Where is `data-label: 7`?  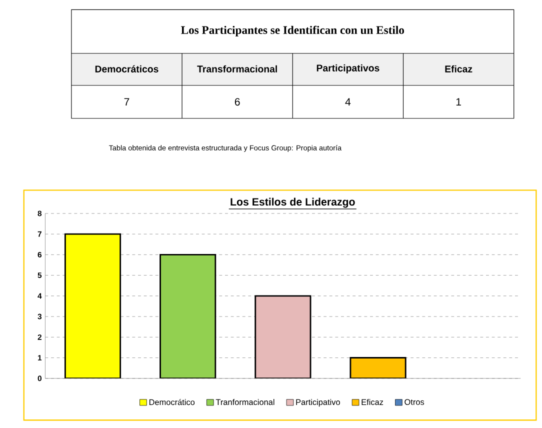
data-label: 7 is located at coordinates (127, 102).